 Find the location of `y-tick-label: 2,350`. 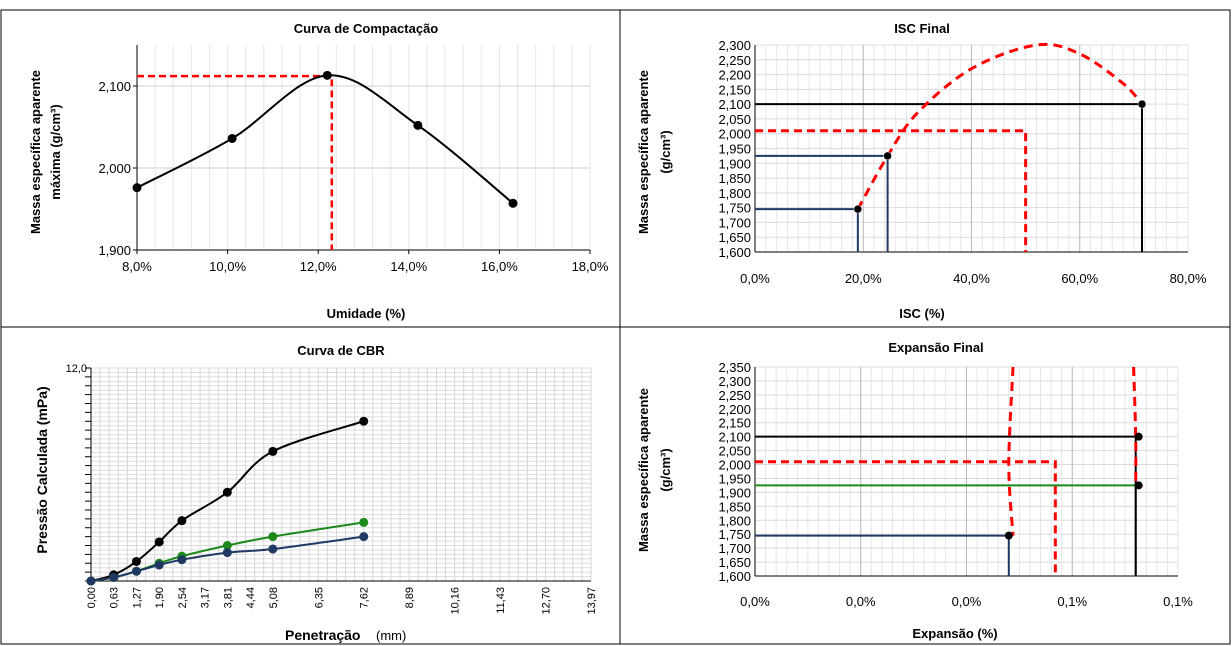

y-tick-label: 2,350 is located at coordinates (734, 367).